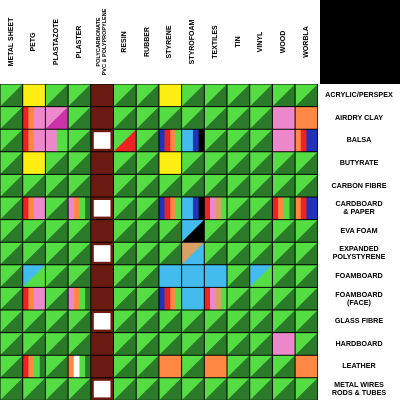 The image size is (400, 400). What do you see at coordinates (359, 276) in the screenshot?
I see `row-label-foamboard: FOAMBOARD` at bounding box center [359, 276].